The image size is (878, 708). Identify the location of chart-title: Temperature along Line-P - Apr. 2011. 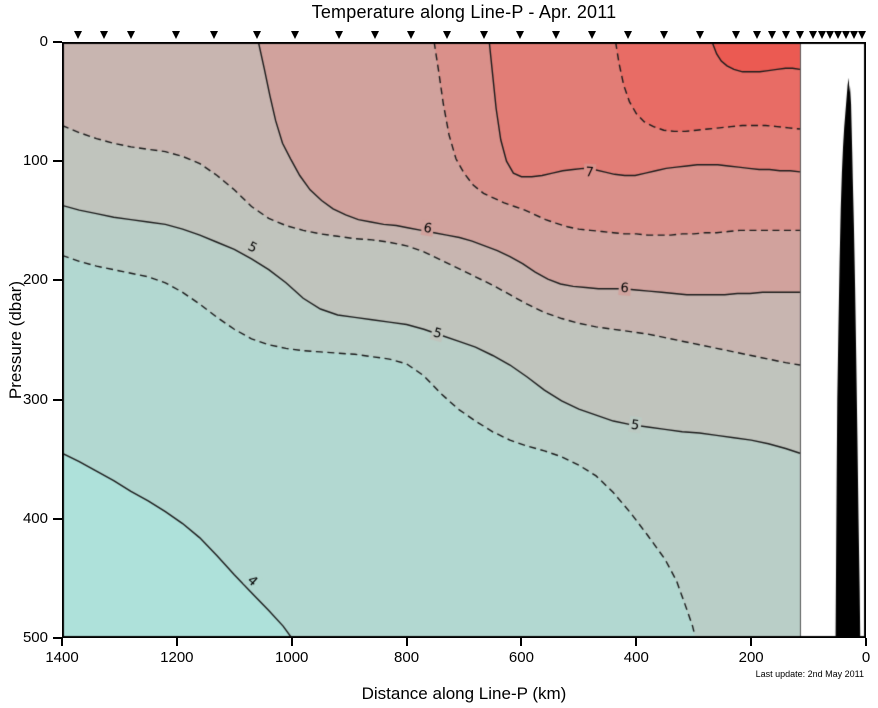
(464, 12).